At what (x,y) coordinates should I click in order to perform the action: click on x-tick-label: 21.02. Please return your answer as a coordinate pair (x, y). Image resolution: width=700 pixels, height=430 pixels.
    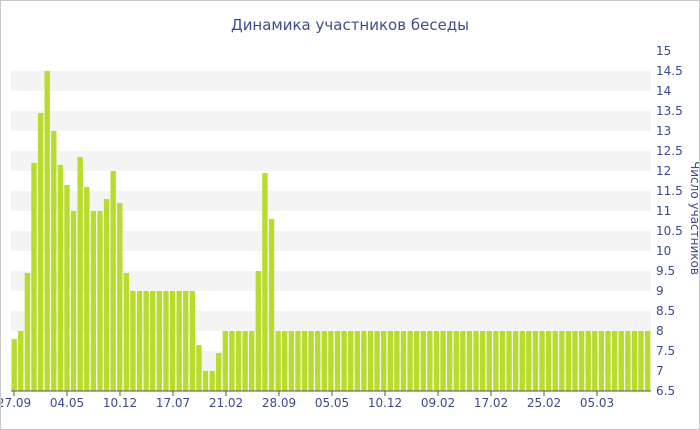
    Looking at the image, I should click on (226, 403).